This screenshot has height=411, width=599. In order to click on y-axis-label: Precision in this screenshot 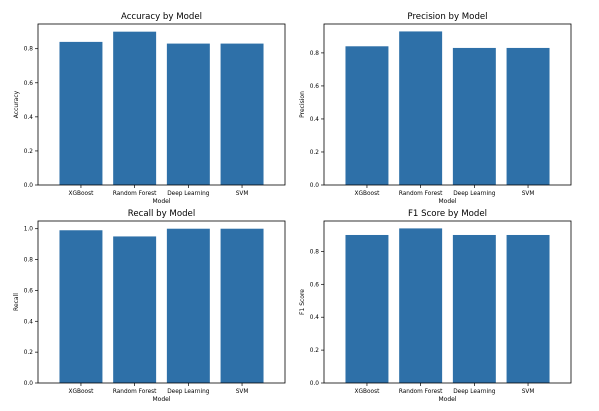, I will do `click(302, 104)`.